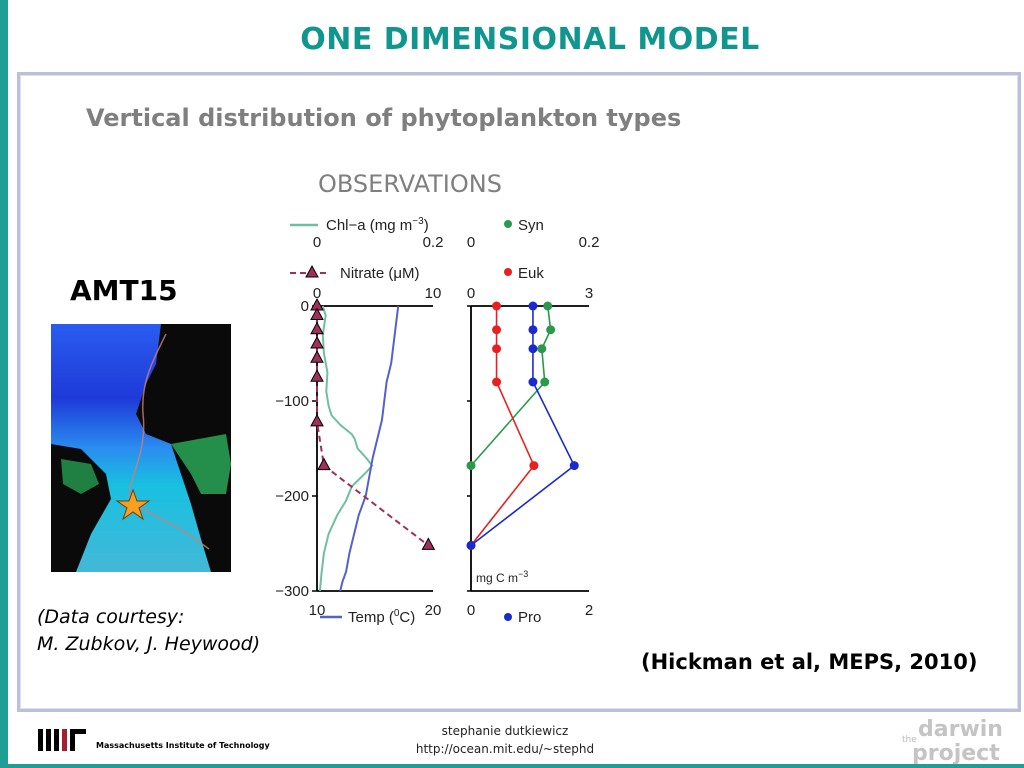  I want to click on syn-tick-label: 0, so click(471, 242).